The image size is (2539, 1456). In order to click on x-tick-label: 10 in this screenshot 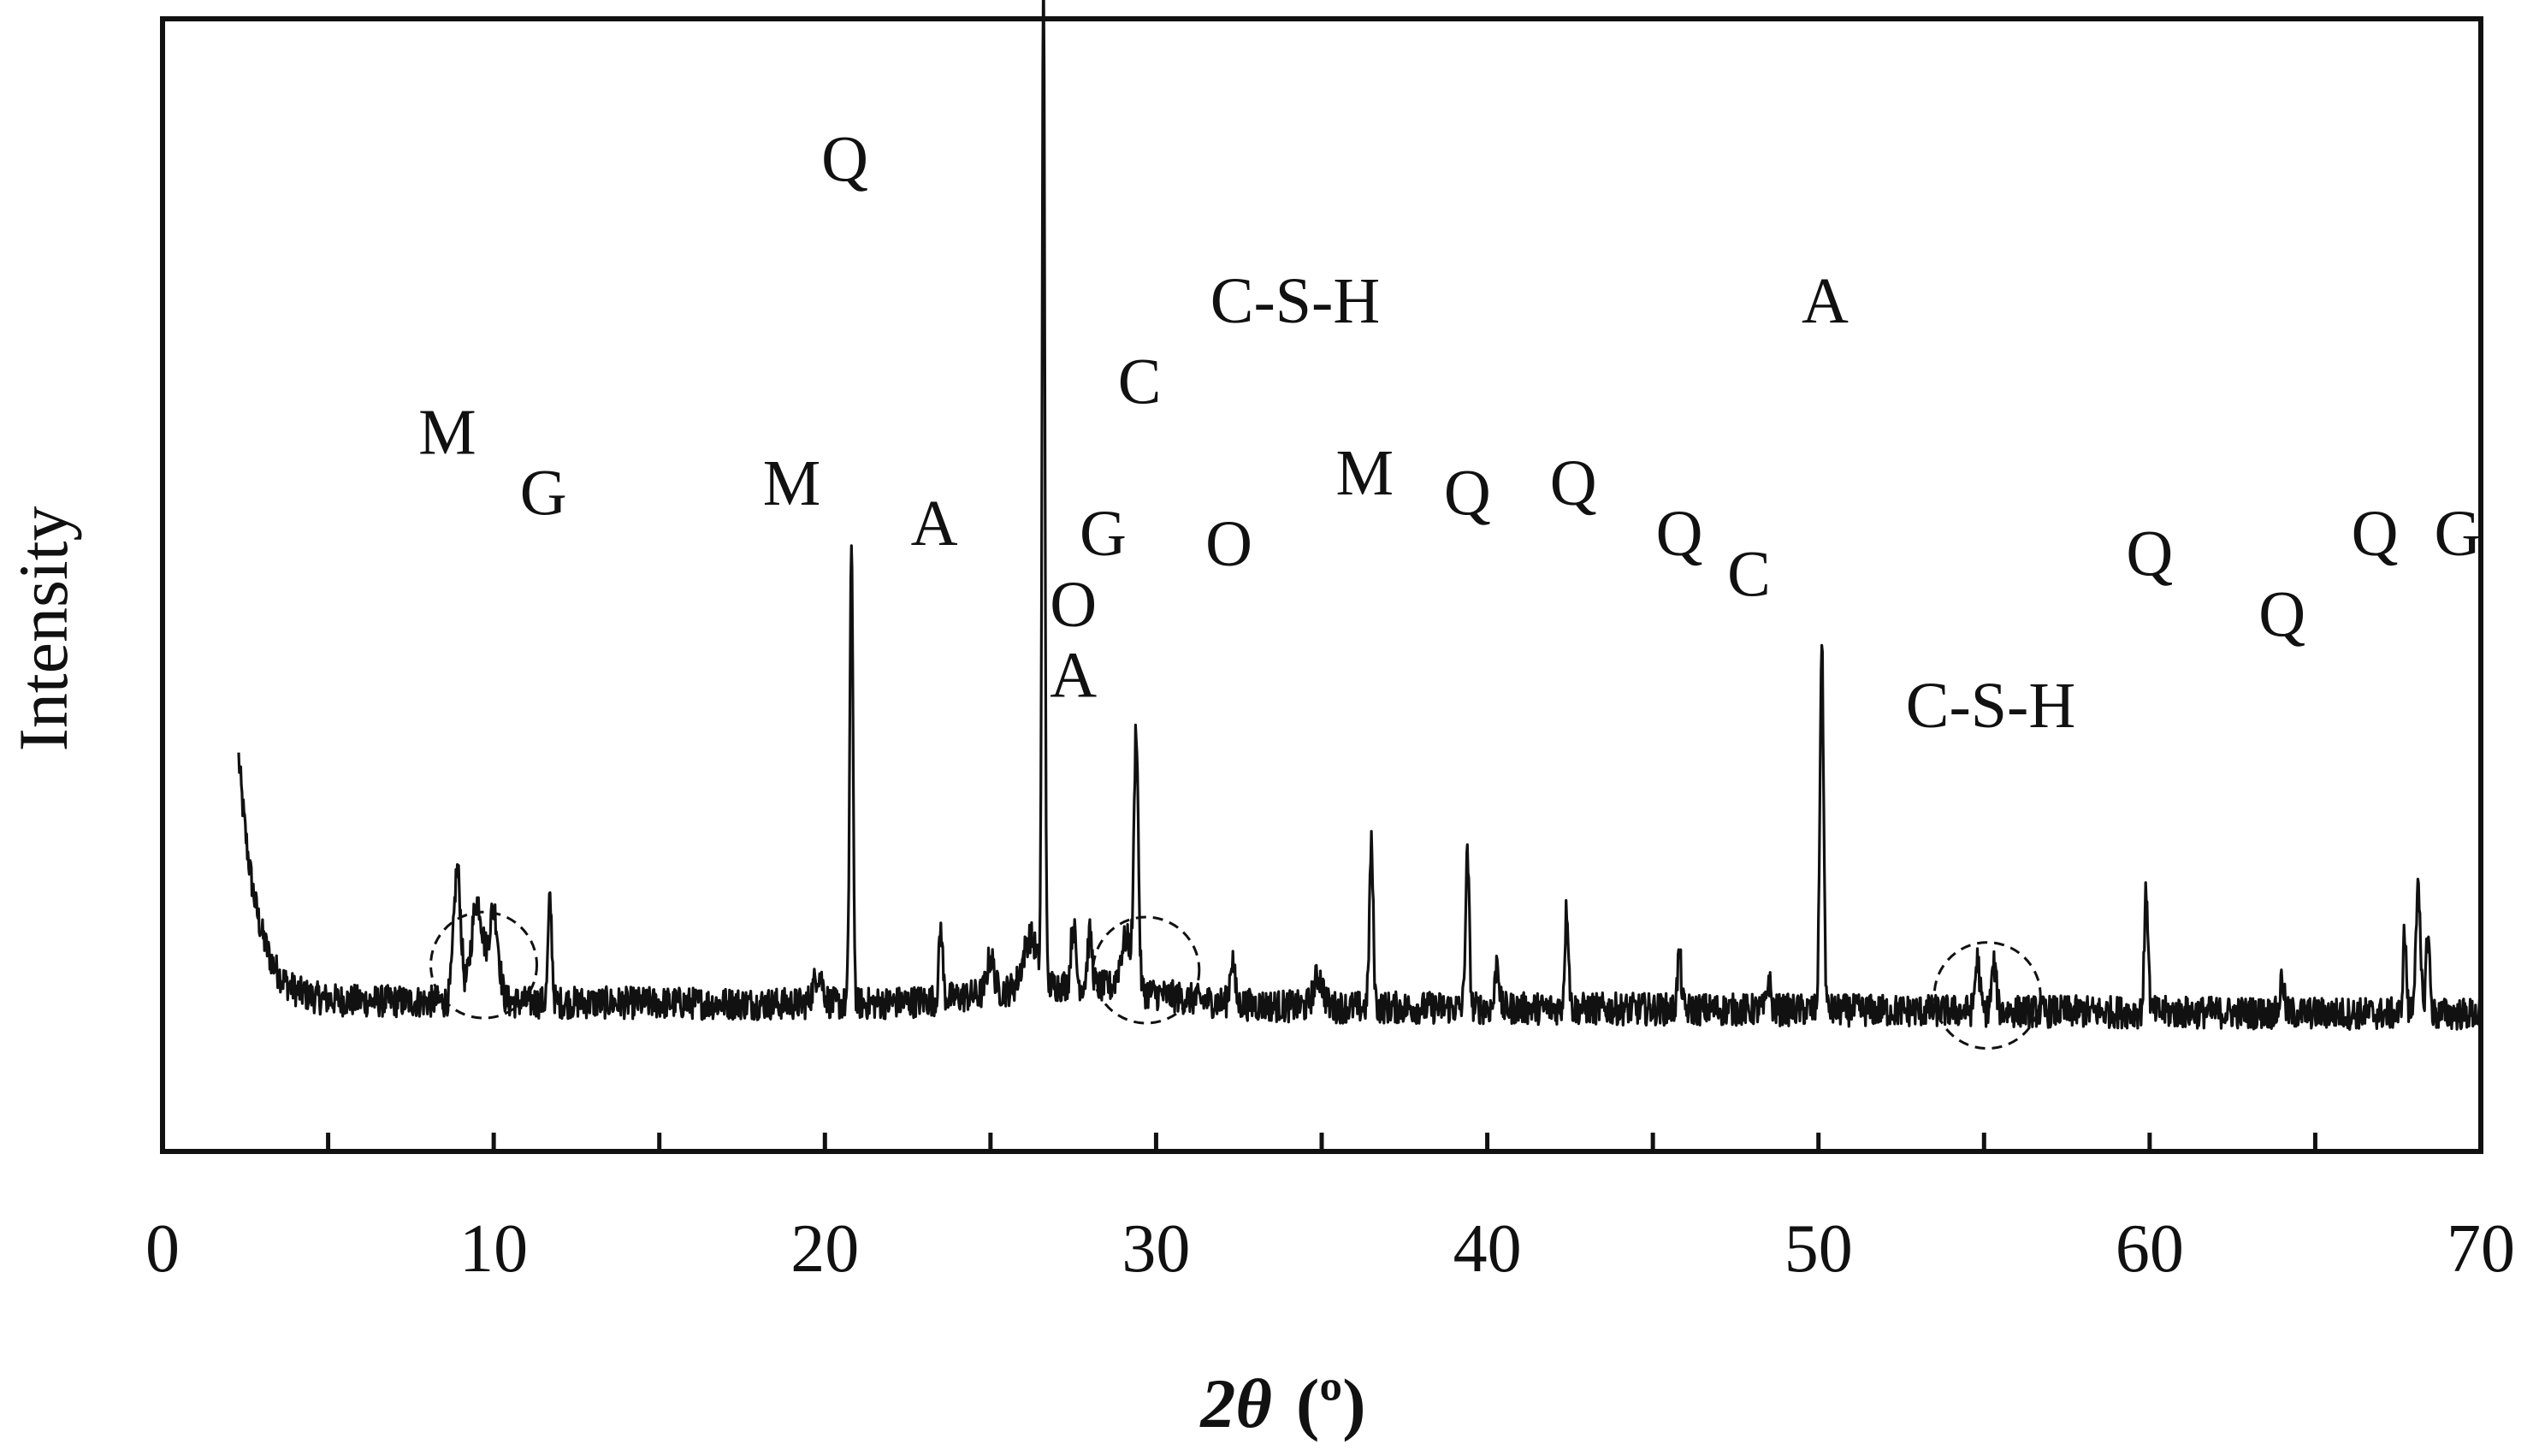, I will do `click(493, 1249)`.